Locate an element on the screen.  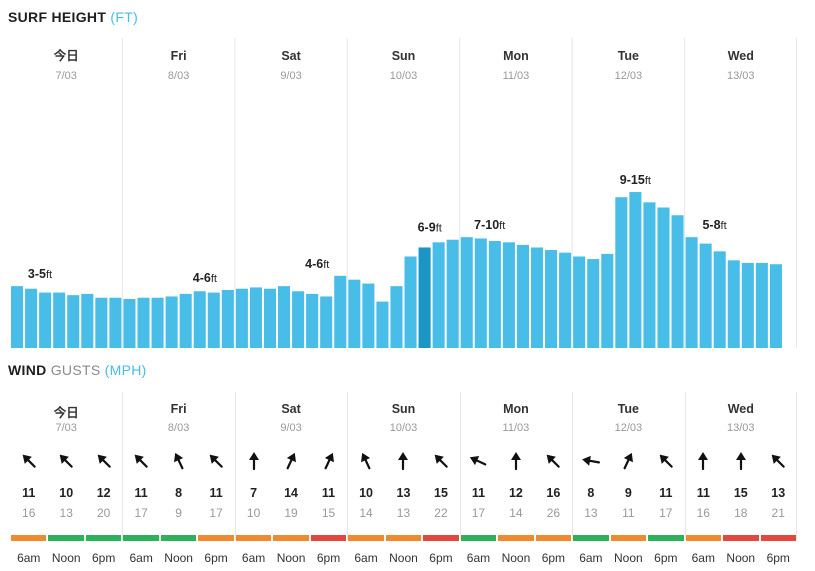
wind-slot: 14 19 Noon is located at coordinates (290, 510).